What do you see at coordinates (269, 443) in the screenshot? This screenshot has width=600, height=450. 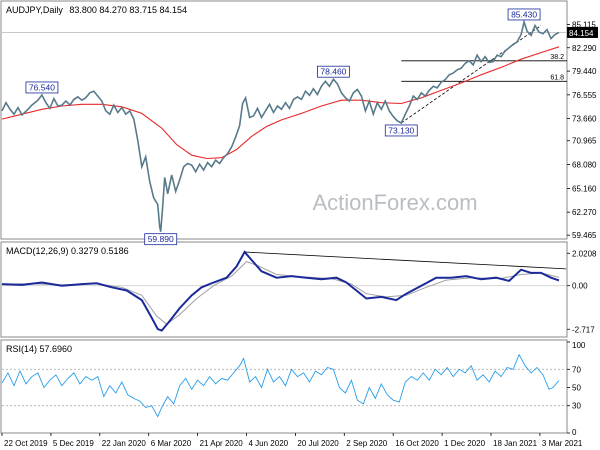 I see `x-tick-5: 4 Jun 2020` at bounding box center [269, 443].